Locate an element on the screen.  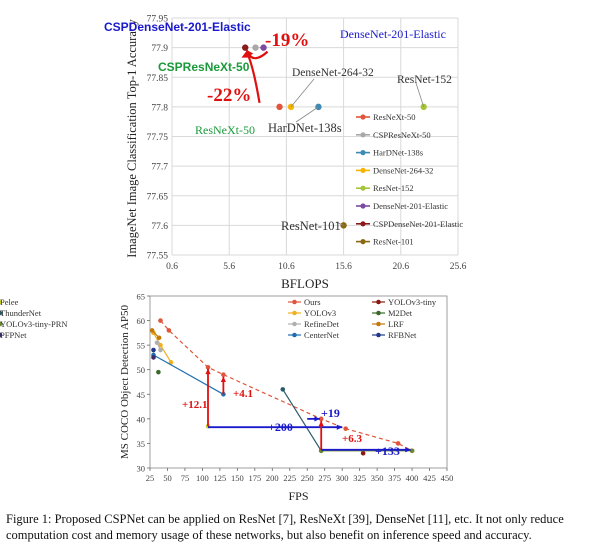
chart1-xtick-label: 15.6 is located at coordinates (343, 267).